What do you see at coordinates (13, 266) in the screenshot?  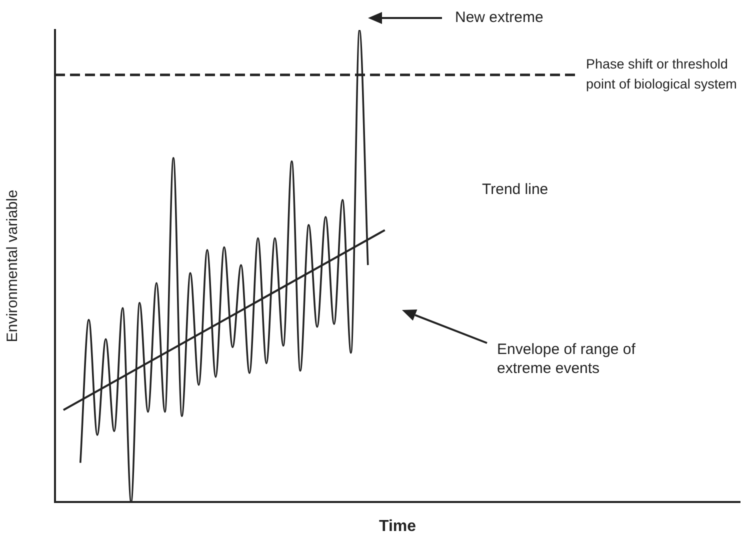 I see `y-axis-title: Environmental variable` at bounding box center [13, 266].